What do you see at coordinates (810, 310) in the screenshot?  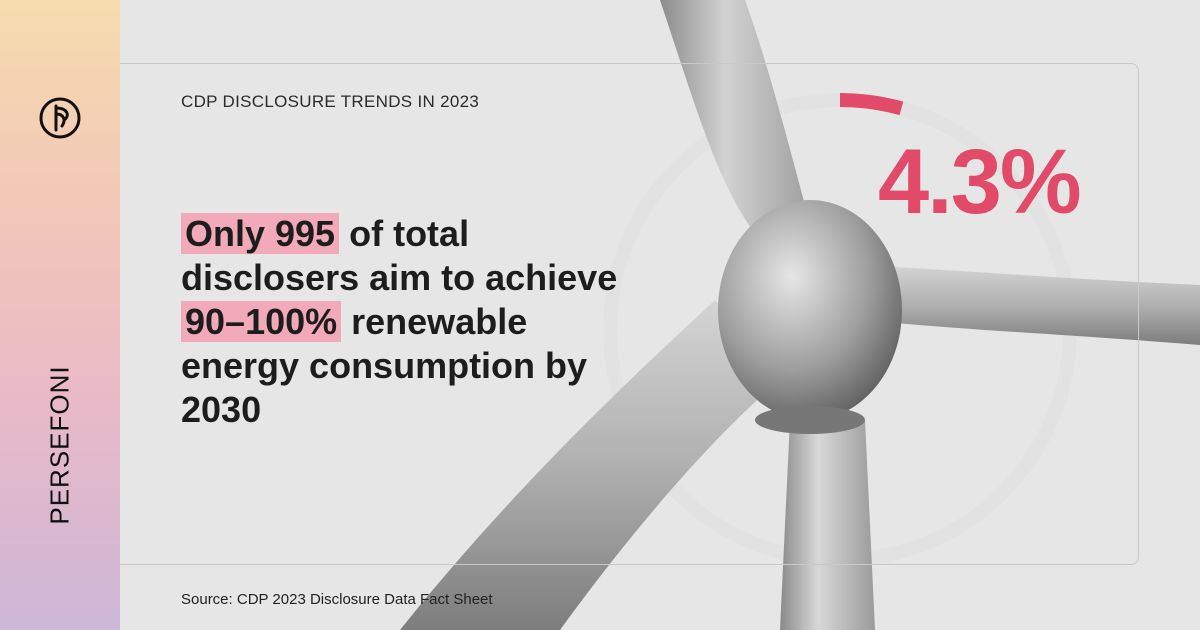 I see `turbine-hub` at bounding box center [810, 310].